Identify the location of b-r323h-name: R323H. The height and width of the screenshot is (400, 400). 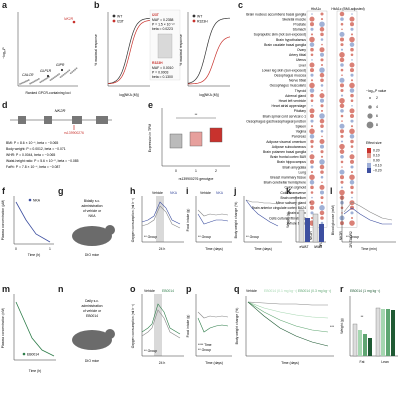
(157, 63).